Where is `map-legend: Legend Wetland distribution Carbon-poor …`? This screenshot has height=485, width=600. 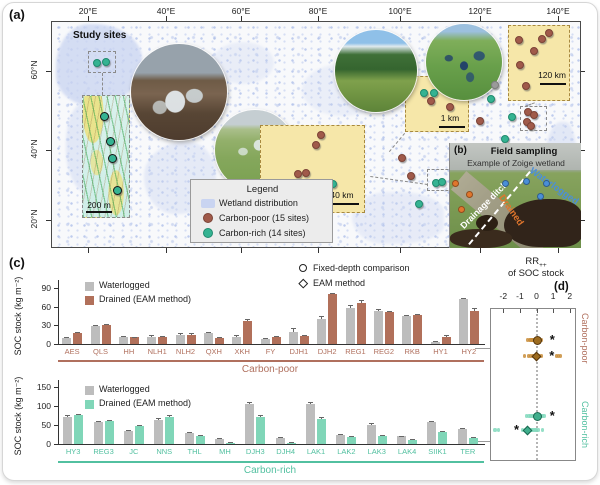
map-legend: Legend Wetland distribution Carbon-poor … is located at coordinates (261, 211).